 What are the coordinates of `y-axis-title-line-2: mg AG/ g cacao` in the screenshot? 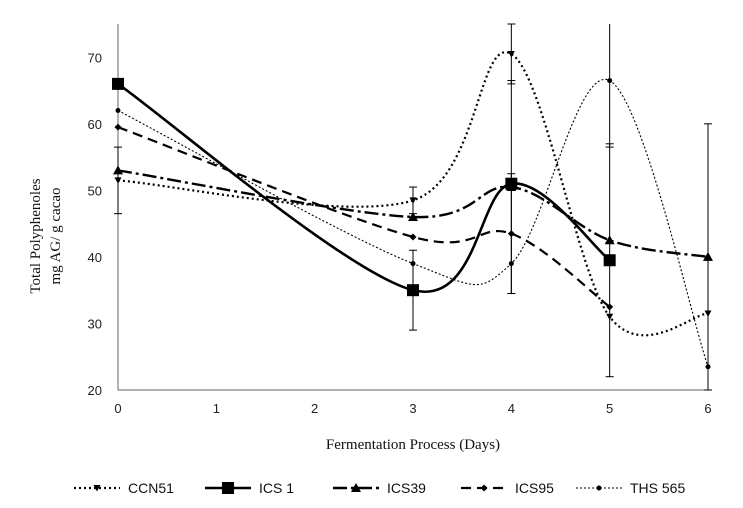 It's located at (56, 235).